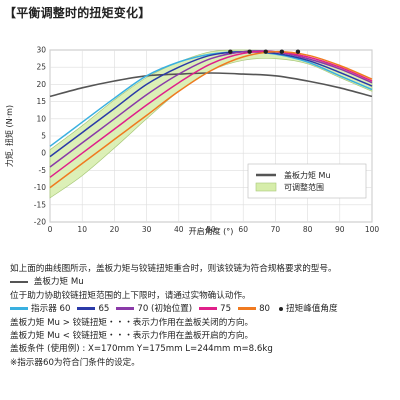 This screenshot has width=400, height=400. What do you see at coordinates (308, 229) in the screenshot?
I see `x-tick-80: 80` at bounding box center [308, 229].